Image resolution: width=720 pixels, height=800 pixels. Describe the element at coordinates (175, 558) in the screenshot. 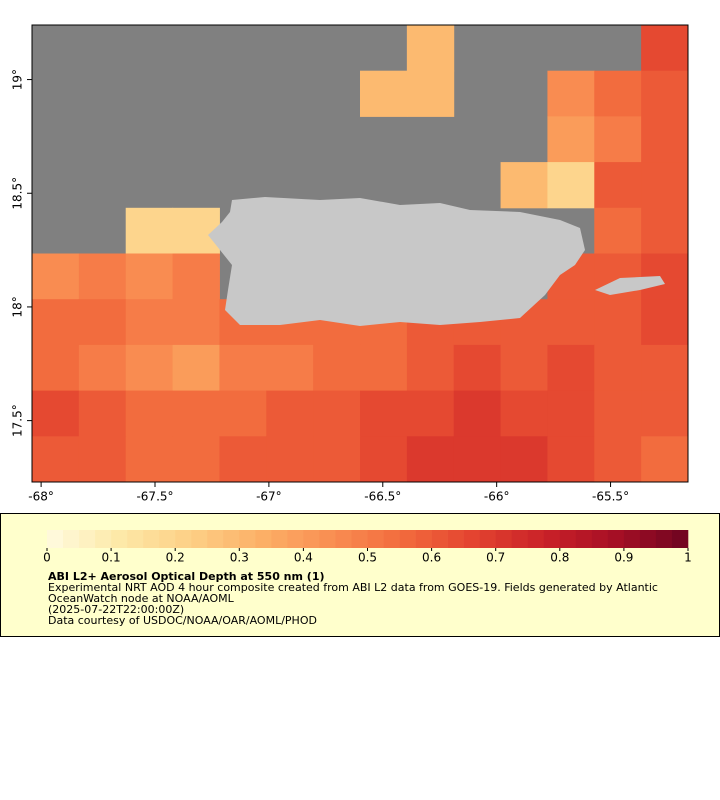

I see `colorbar-tick-label: 0.2` at that location.